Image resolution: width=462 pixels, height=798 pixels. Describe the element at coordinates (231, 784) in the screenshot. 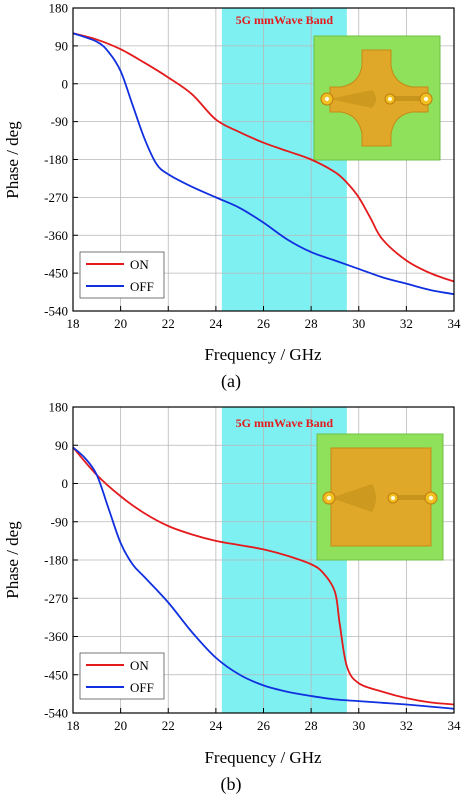

I see `panel-caption: (b)` at that location.